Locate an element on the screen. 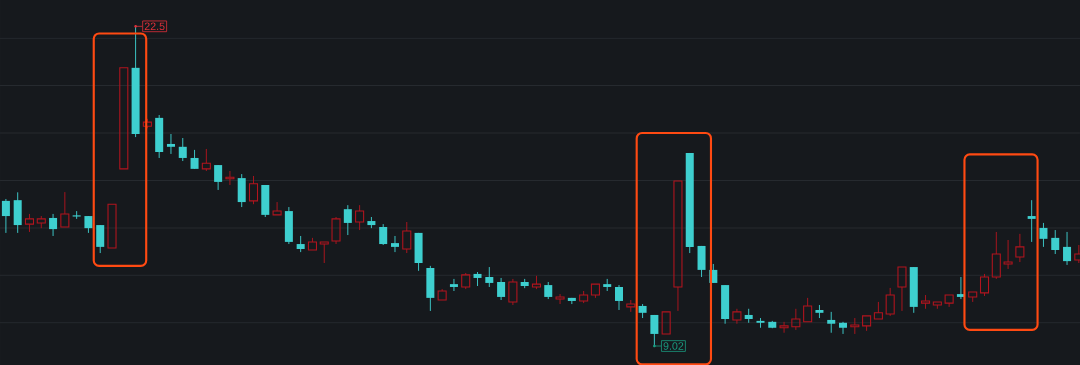  annotation: 22.5 is located at coordinates (154, 26).